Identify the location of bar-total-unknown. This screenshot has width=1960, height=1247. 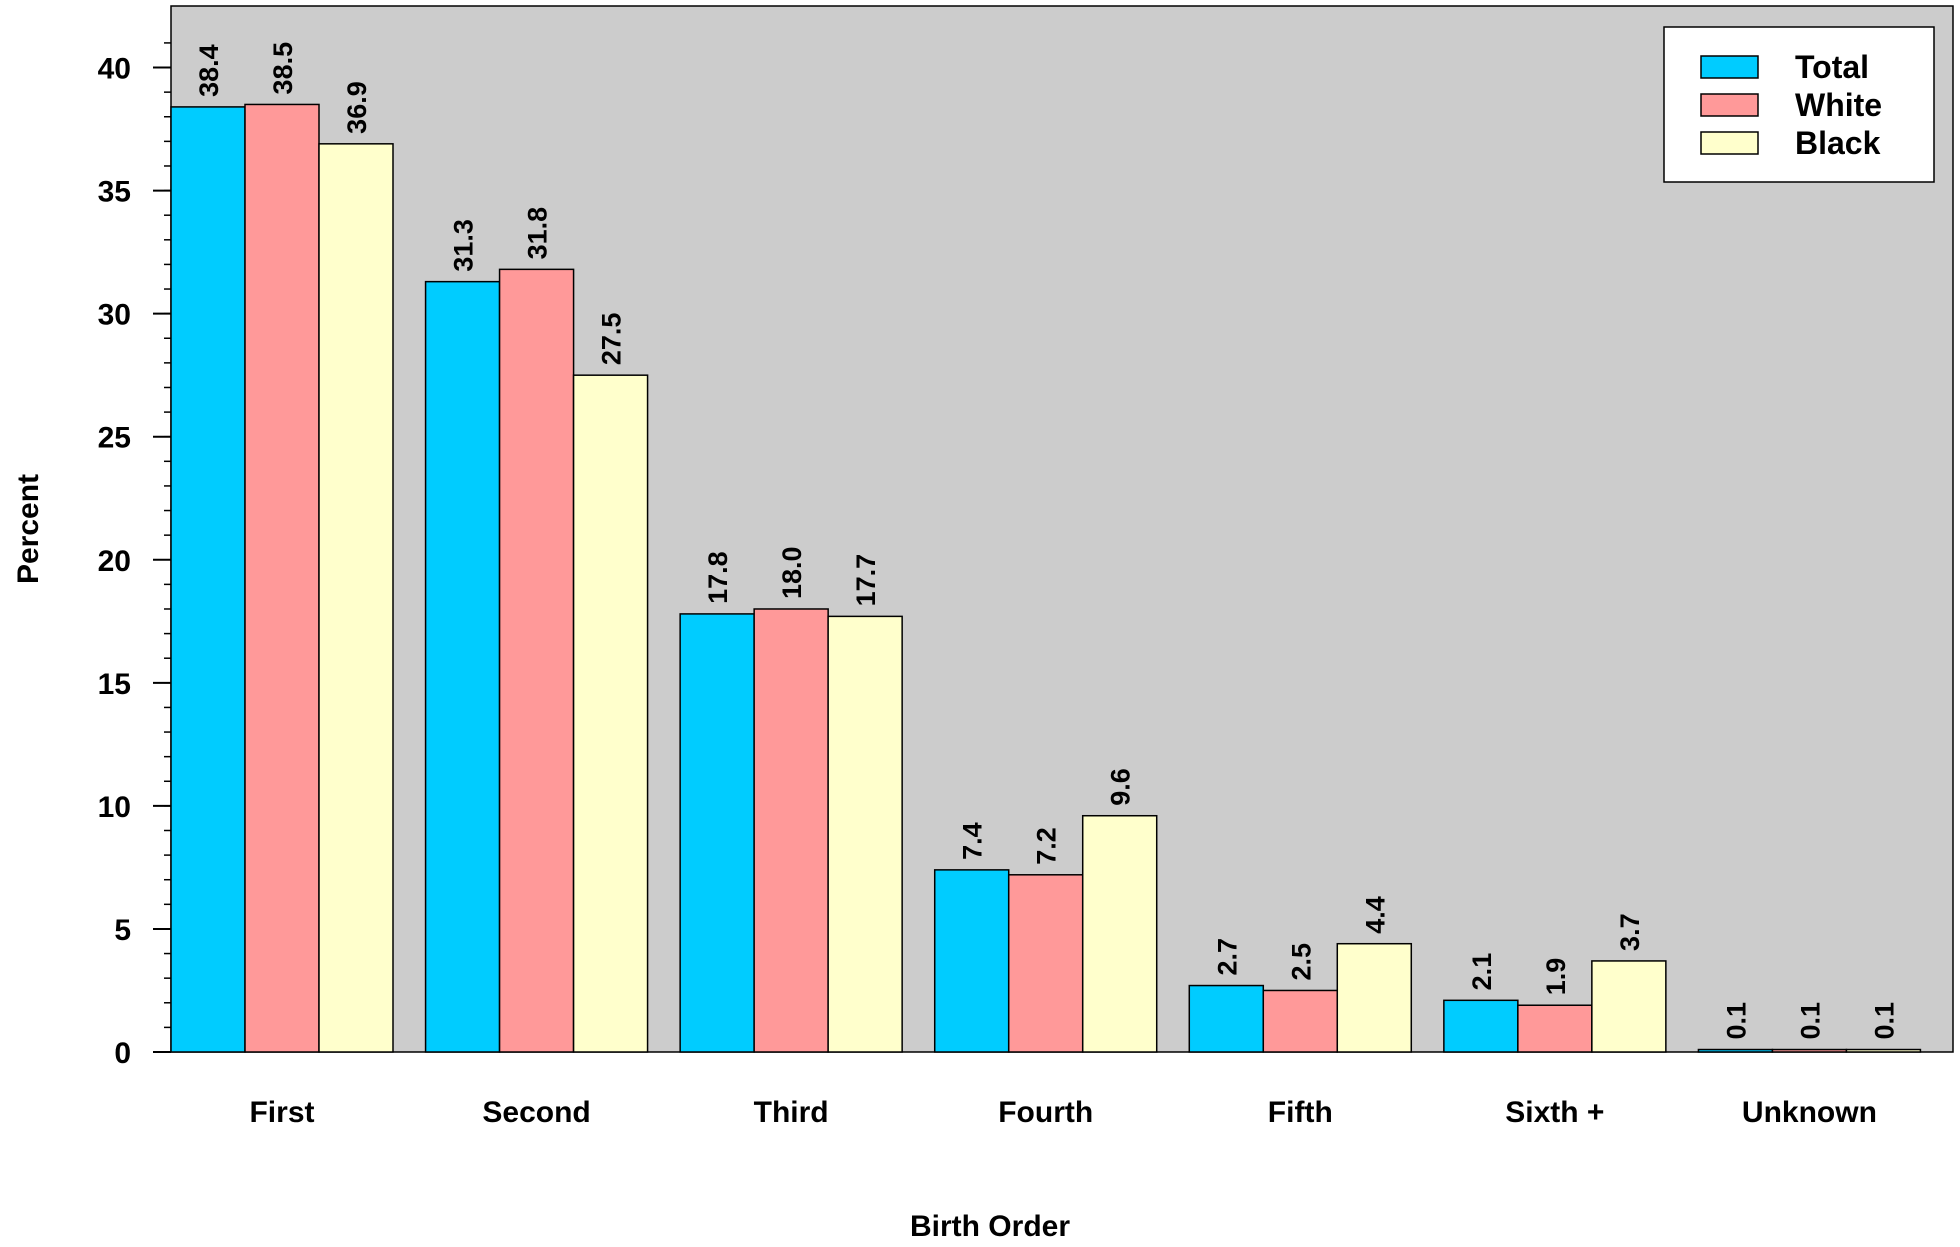
(1735, 1050).